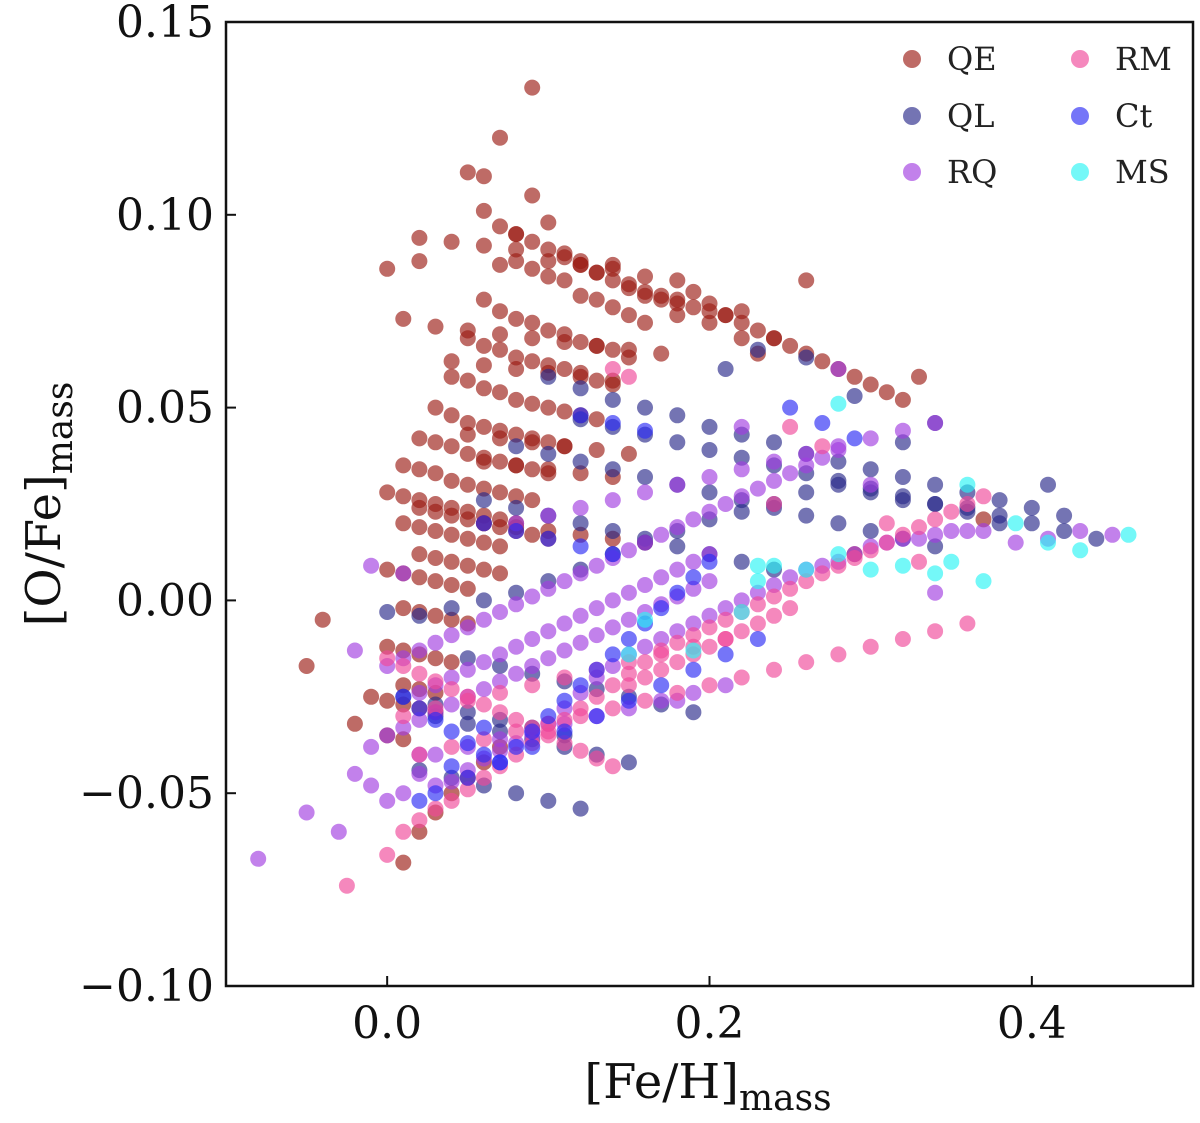 Image resolution: width=1200 pixels, height=1123 pixels. What do you see at coordinates (1032, 1023) in the screenshot?
I see `x-tick-label: 0.4` at bounding box center [1032, 1023].